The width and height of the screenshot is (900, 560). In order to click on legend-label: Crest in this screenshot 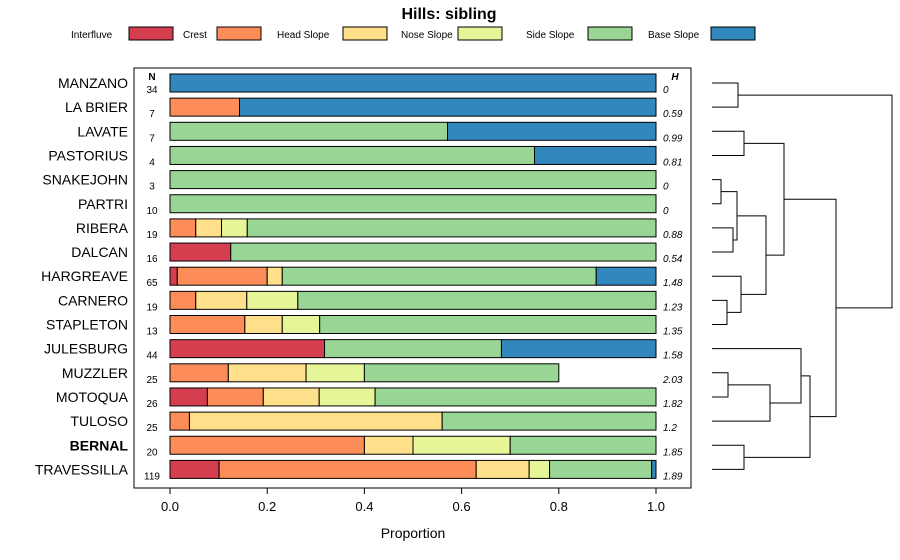, I will do `click(195, 35)`.